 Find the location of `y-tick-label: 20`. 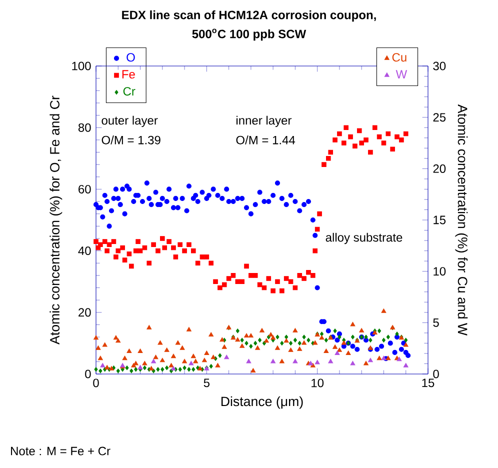

y-tick-label: 20 is located at coordinates (84, 312).